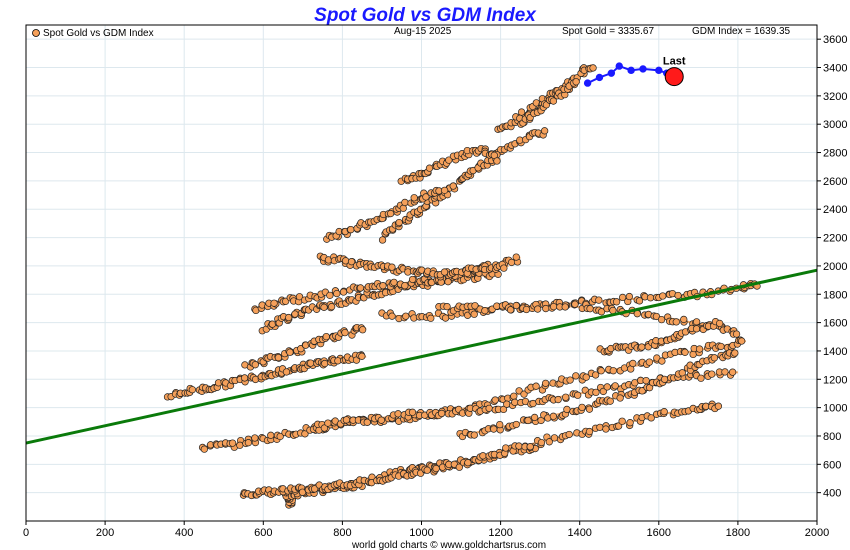  What do you see at coordinates (835, 154) in the screenshot?
I see `y-tick-label: 2800` at bounding box center [835, 154].